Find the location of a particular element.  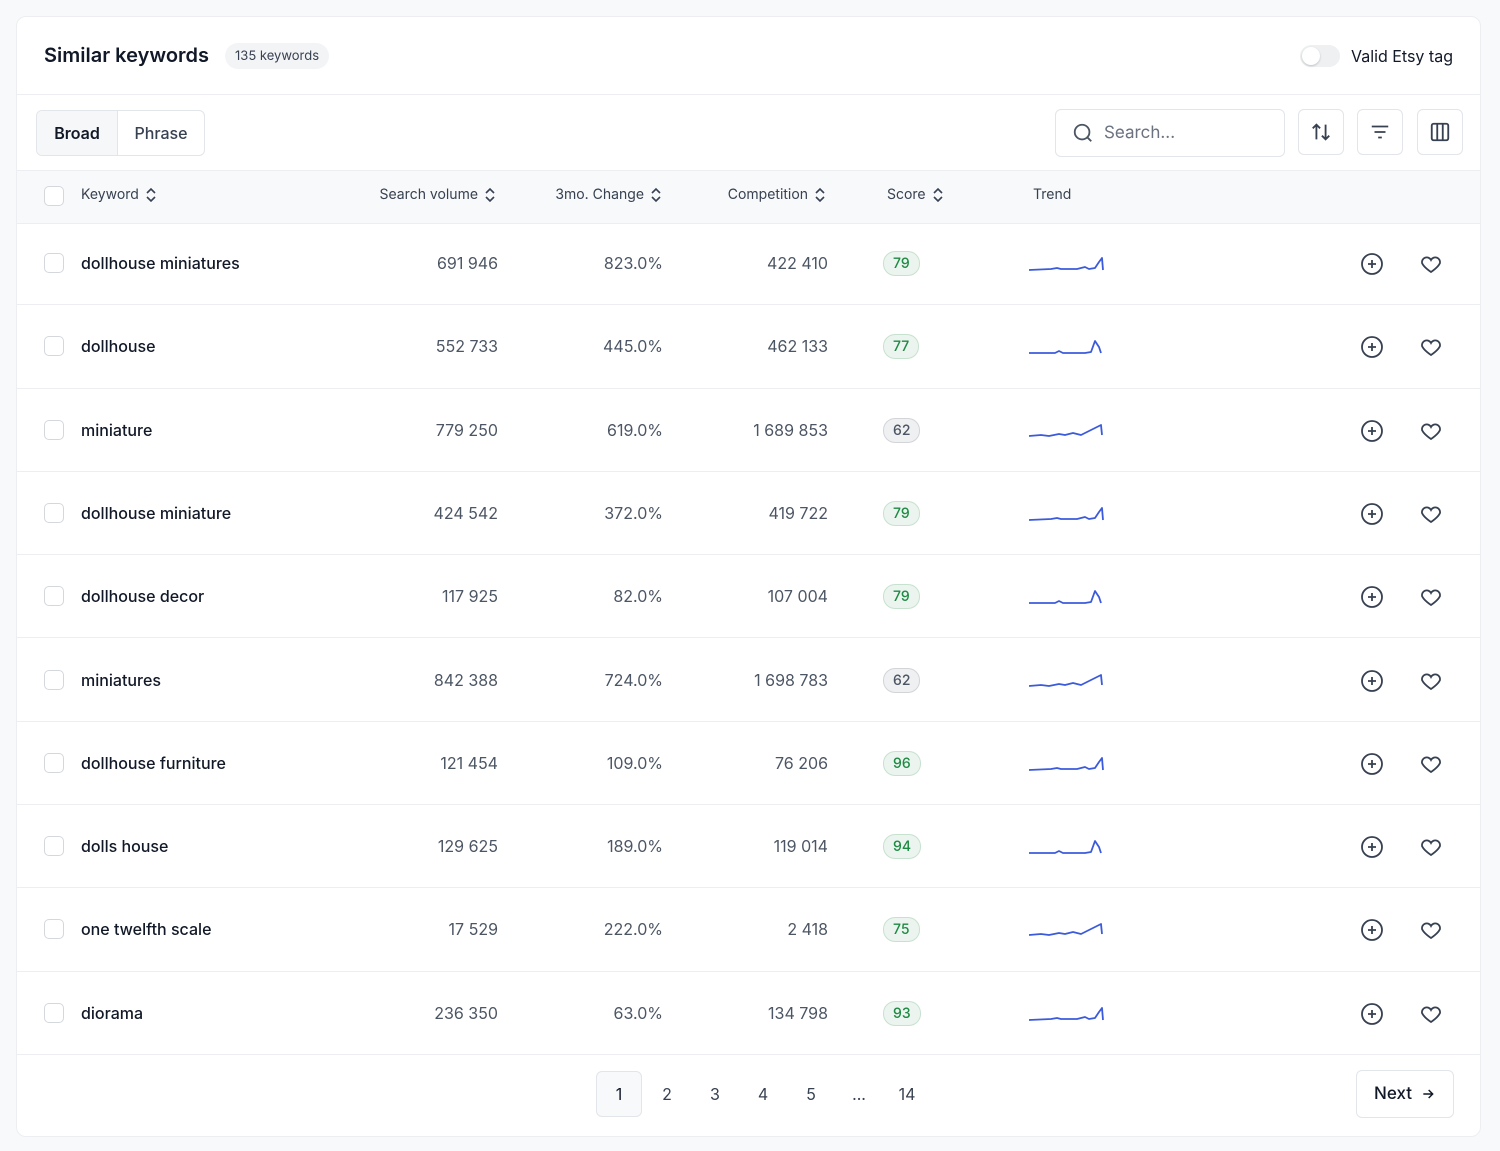

competition: 419 722 is located at coordinates (798, 512).